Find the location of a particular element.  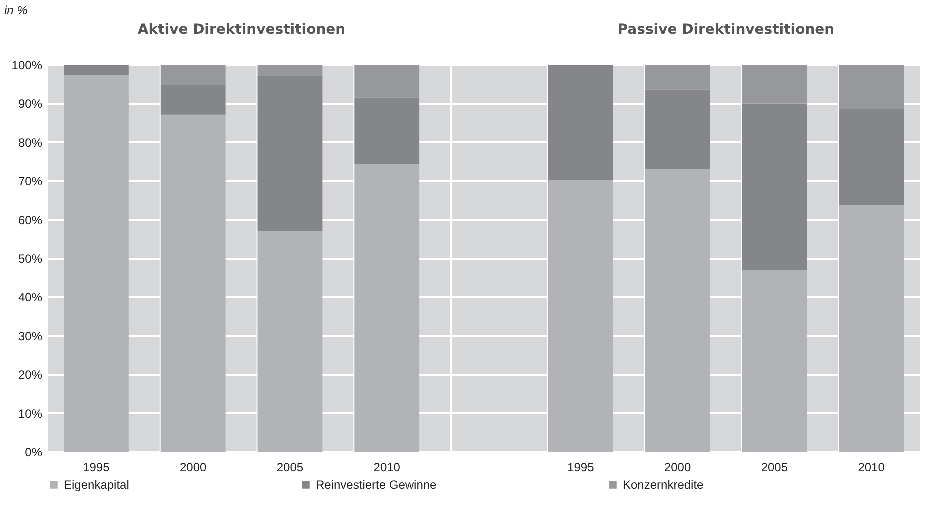

y-tick-label: 30% is located at coordinates (30, 336).